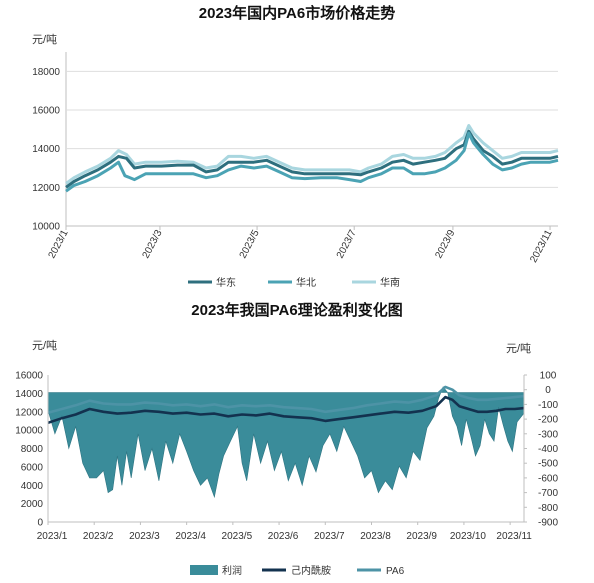  What do you see at coordinates (46, 188) in the screenshot?
I see `chart1-y-tick-label: 12000` at bounding box center [46, 188].